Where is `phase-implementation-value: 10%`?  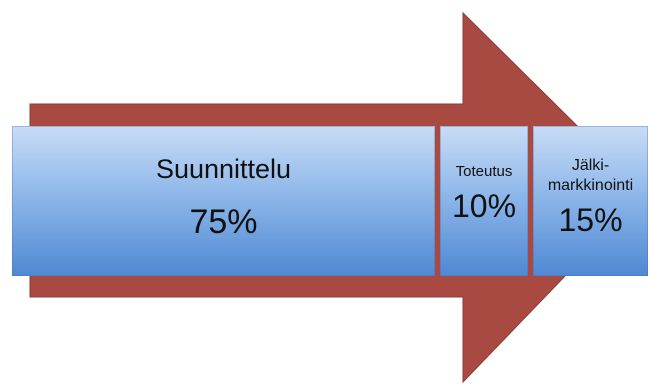
phase-implementation-value: 10% is located at coordinates (484, 206).